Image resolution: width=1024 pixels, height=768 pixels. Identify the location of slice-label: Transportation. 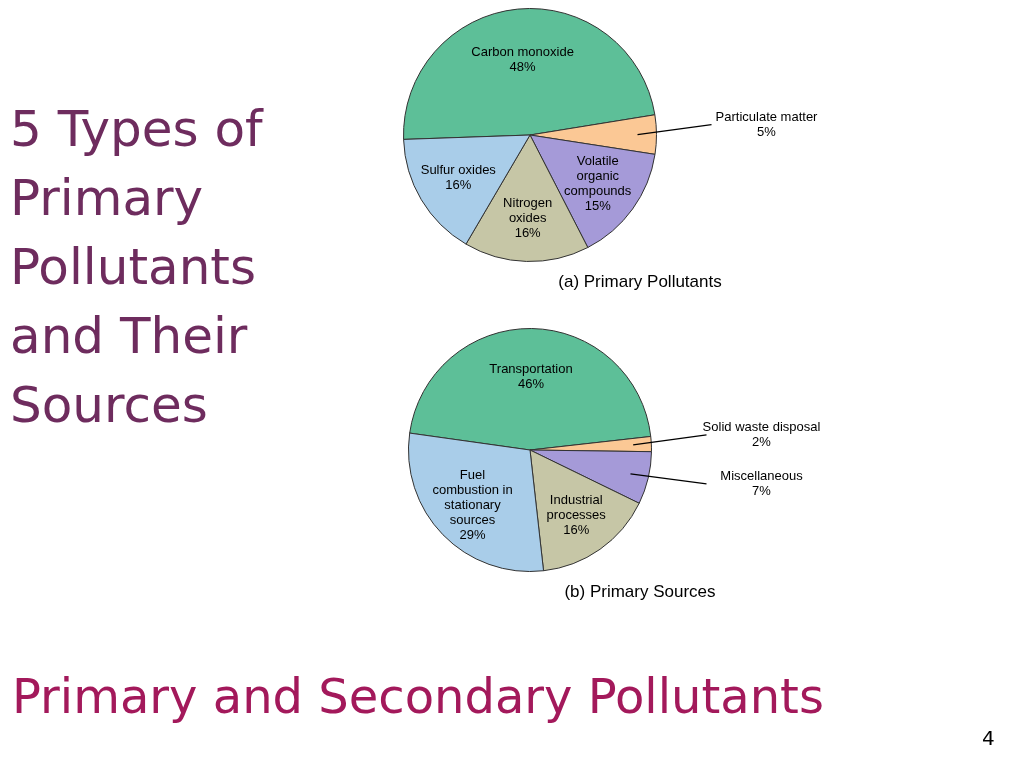
(531, 369).